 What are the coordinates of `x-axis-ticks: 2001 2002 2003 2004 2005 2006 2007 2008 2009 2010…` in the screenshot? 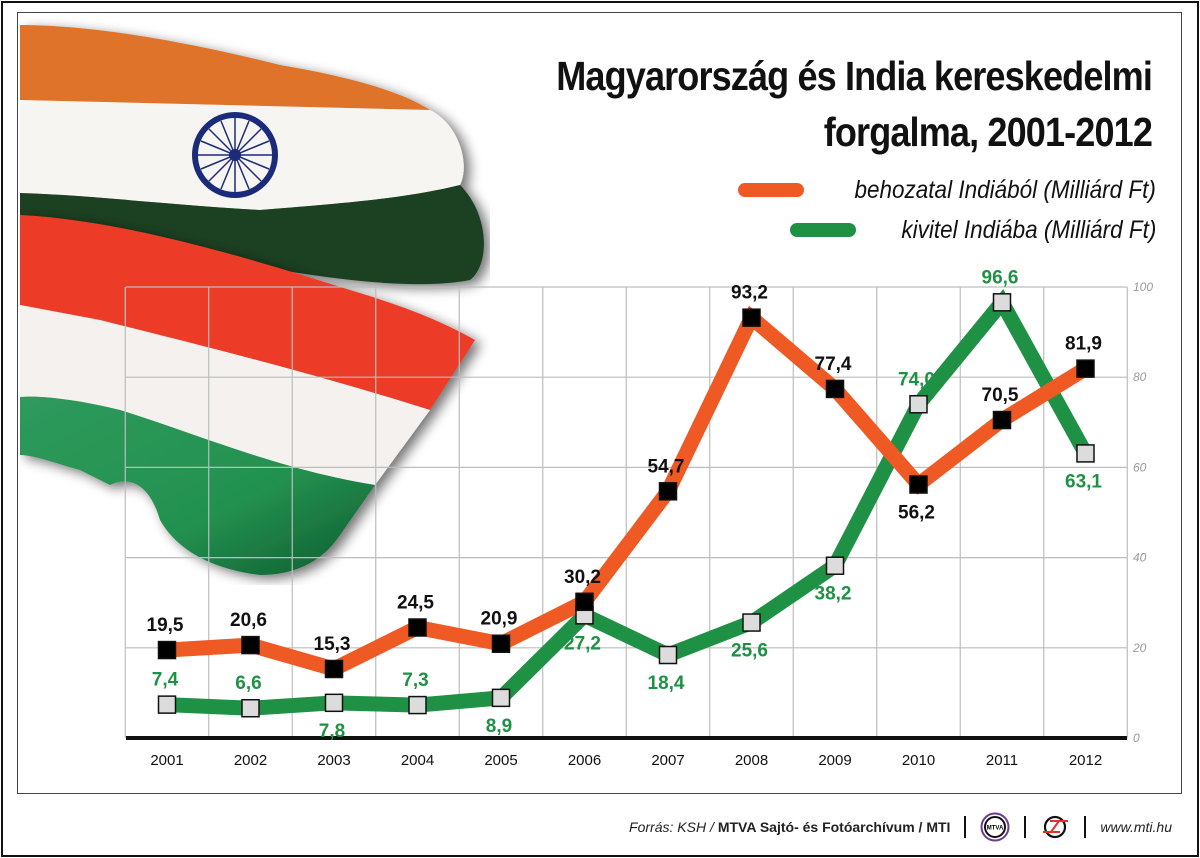 It's located at (626, 760).